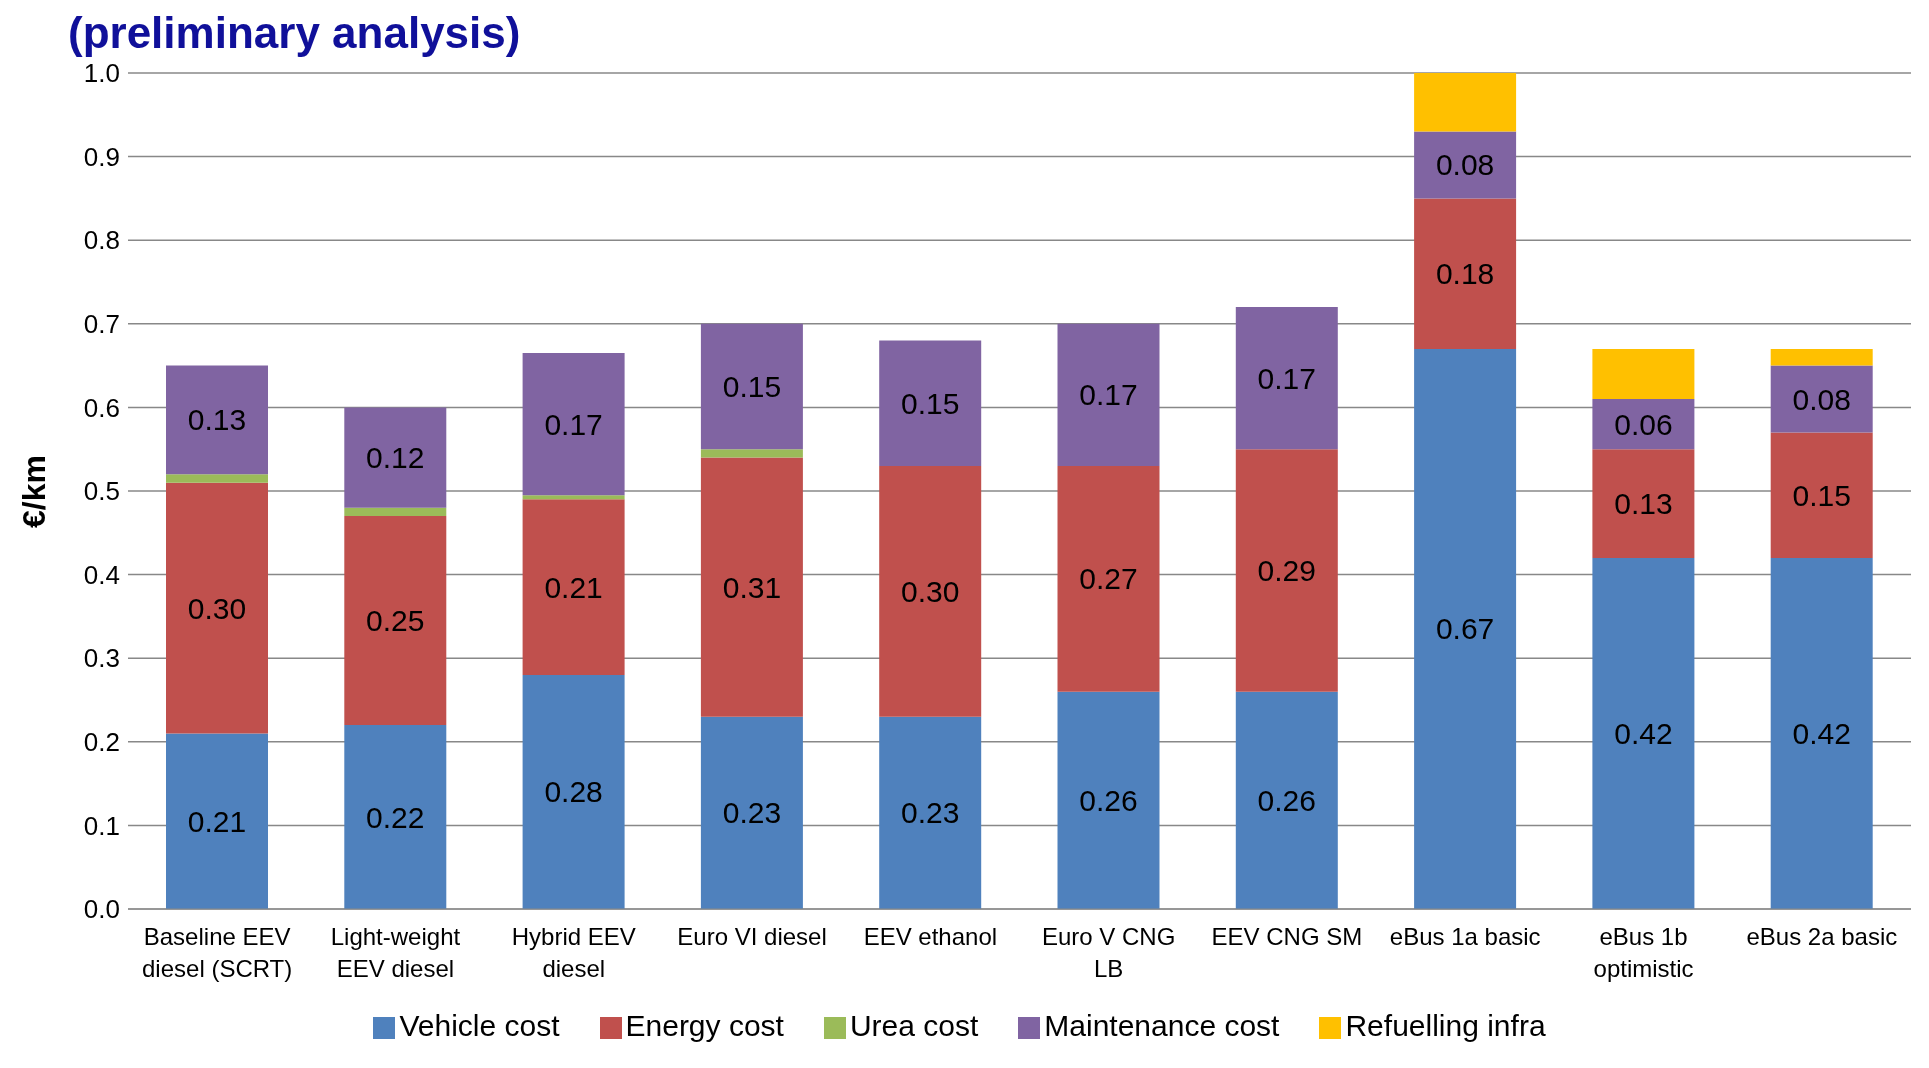  Describe the element at coordinates (479, 1025) in the screenshot. I see `legend-label: Vehicle cost` at that location.